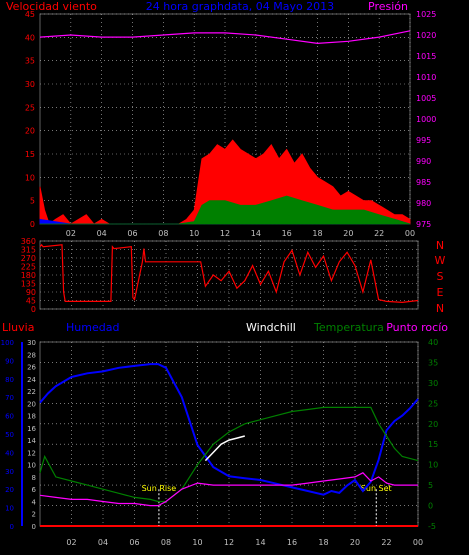 This screenshot has height=555, width=469. Describe the element at coordinates (31, 355) in the screenshot. I see `rain-tick-label: 28` at that location.